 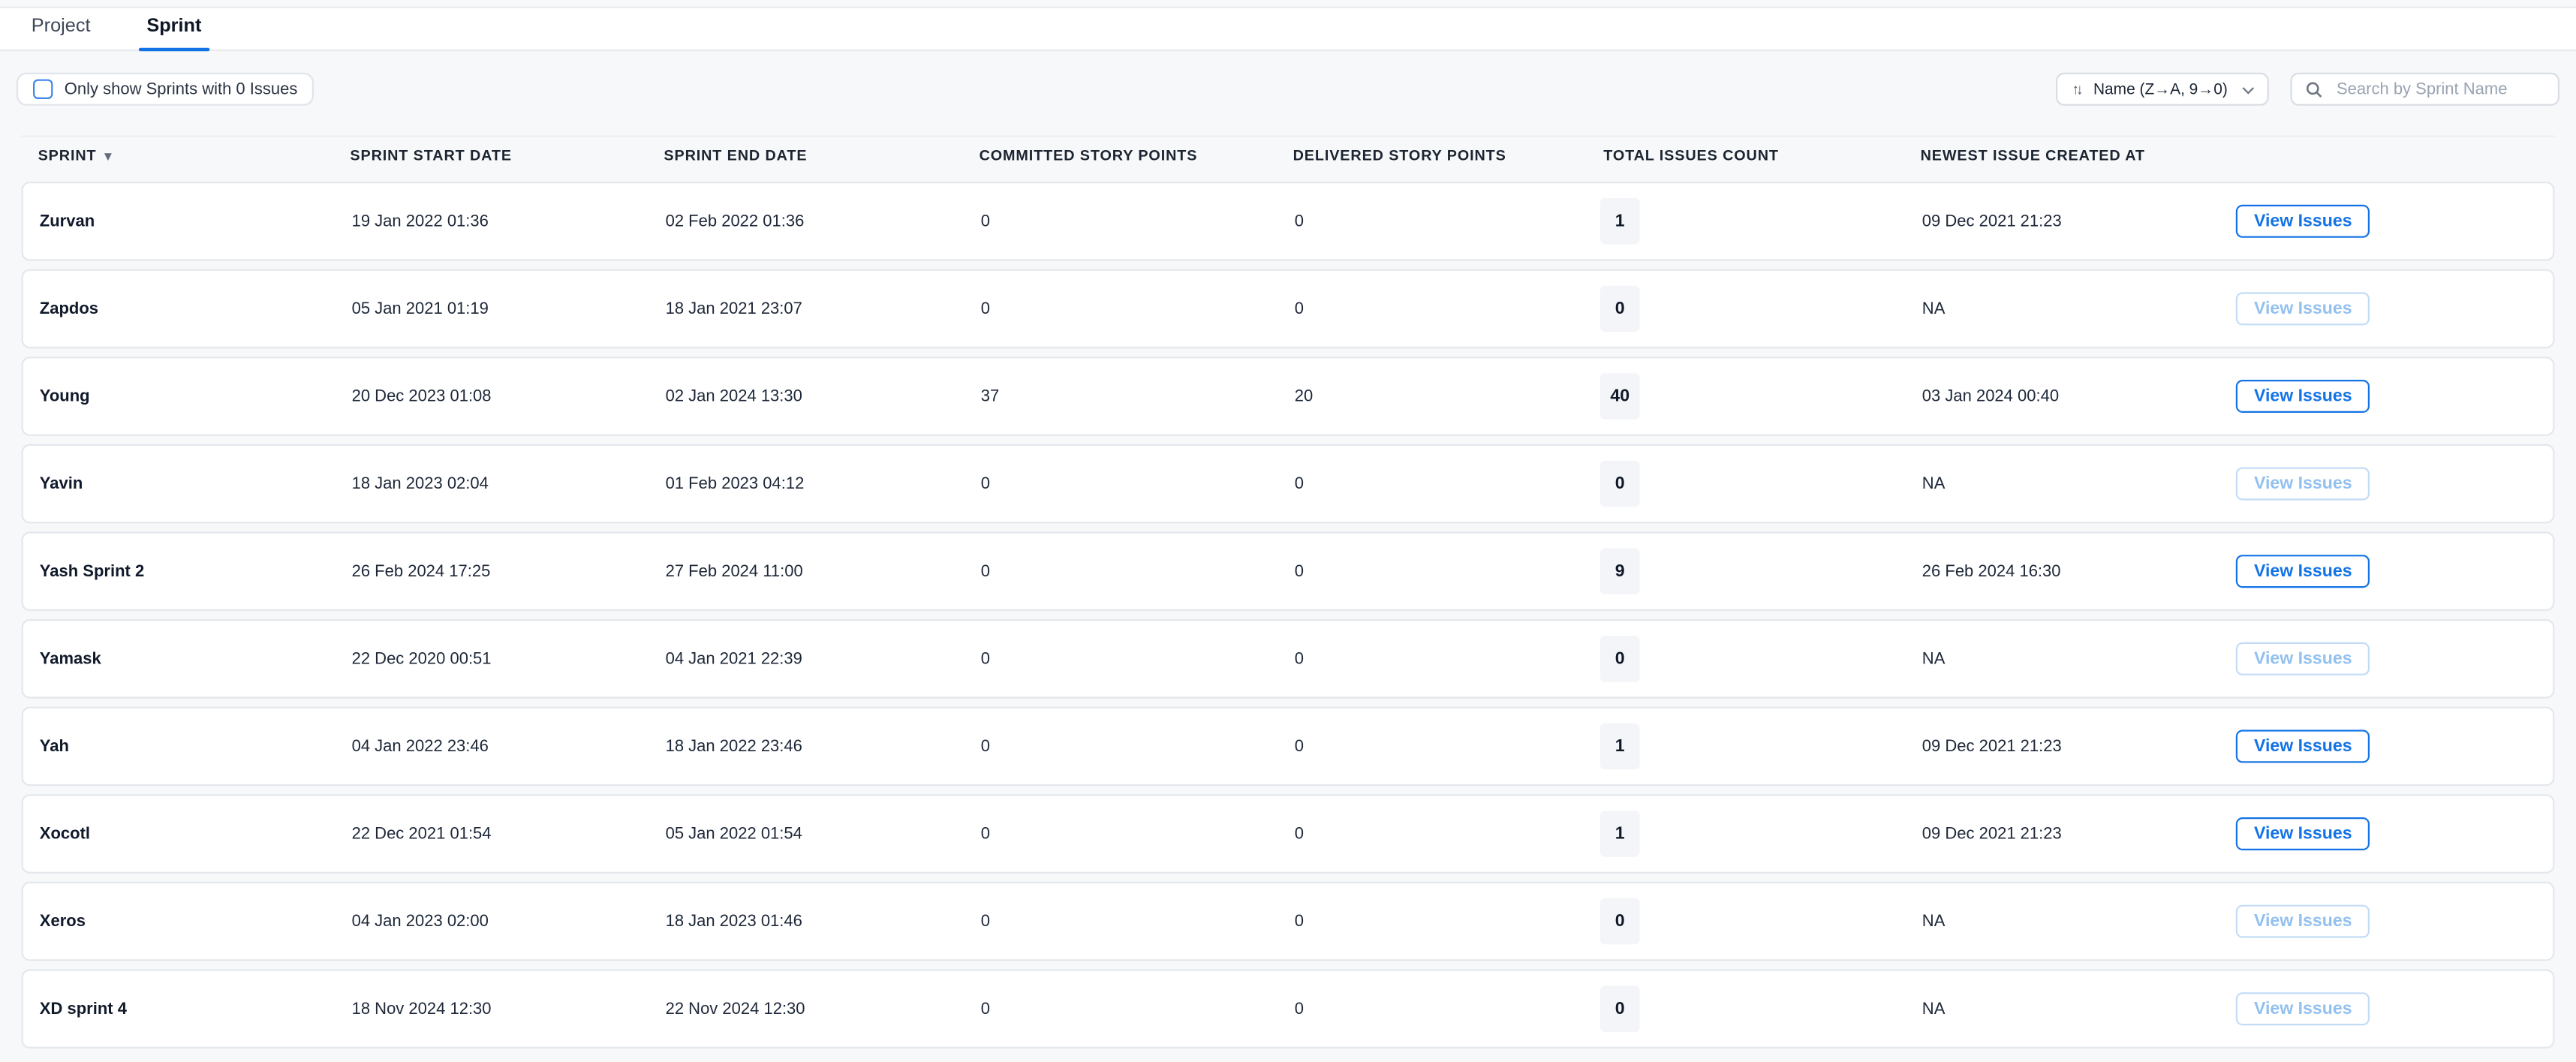 I want to click on zero-issues-filter: Only show Sprints with 0 Issues, so click(x=165, y=89).